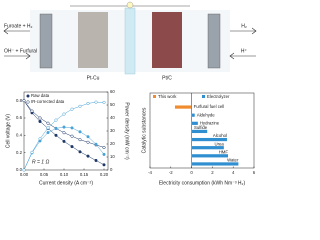  I want to click on category-label: Urea, so click(220, 143).